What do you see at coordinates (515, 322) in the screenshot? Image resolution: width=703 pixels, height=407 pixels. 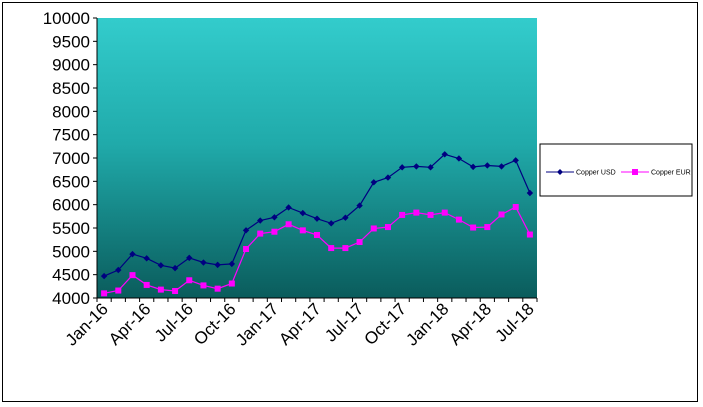 I see `x-tick-label: Jul-18` at bounding box center [515, 322].